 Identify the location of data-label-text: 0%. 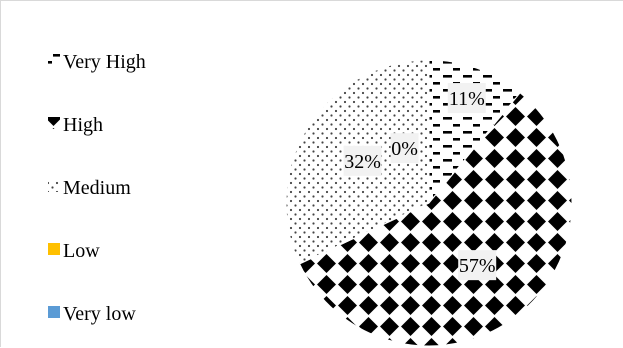
(404, 149).